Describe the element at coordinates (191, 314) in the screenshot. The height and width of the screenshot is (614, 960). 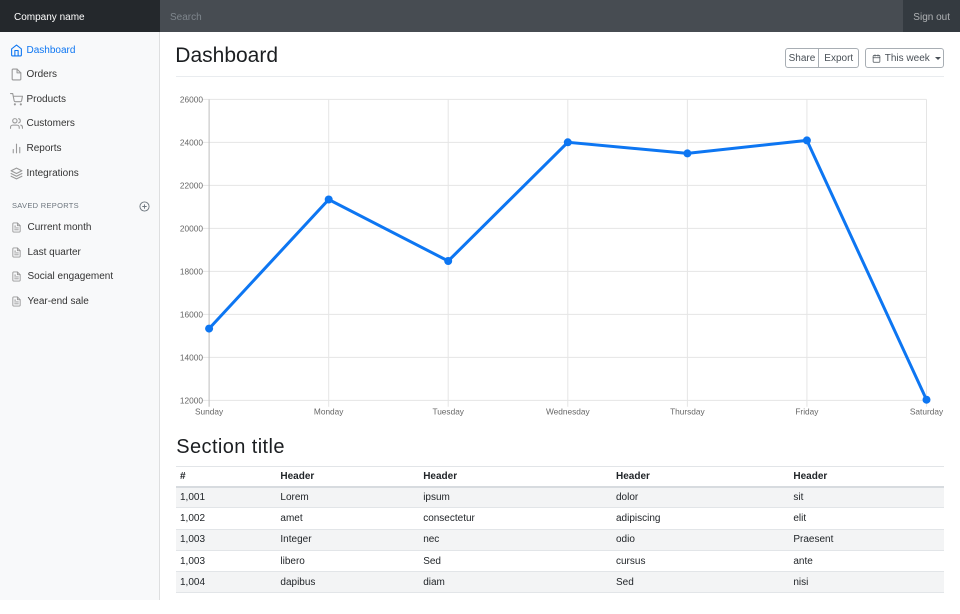
I see `svg-text: 16000` at that location.